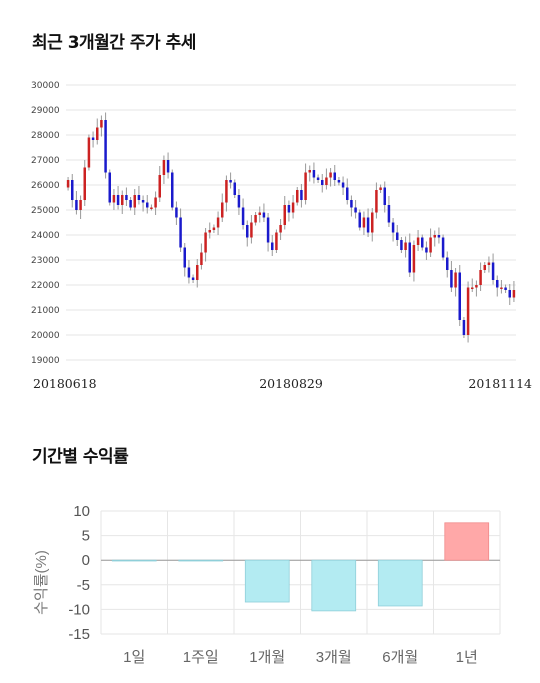 The image size is (540, 683). What do you see at coordinates (201, 657) in the screenshot?
I see `x-tick-label: 1주일` at bounding box center [201, 657].